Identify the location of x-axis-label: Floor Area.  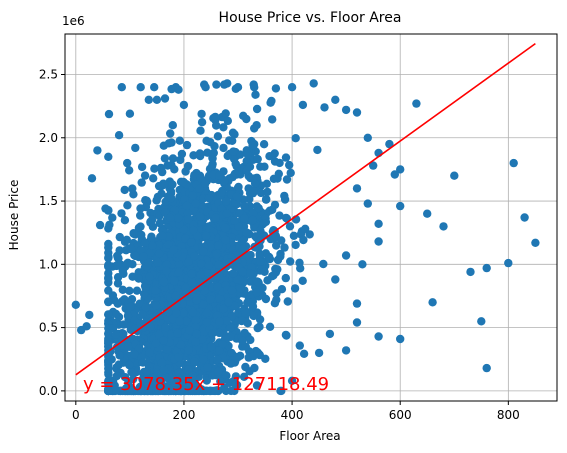
(309, 436).